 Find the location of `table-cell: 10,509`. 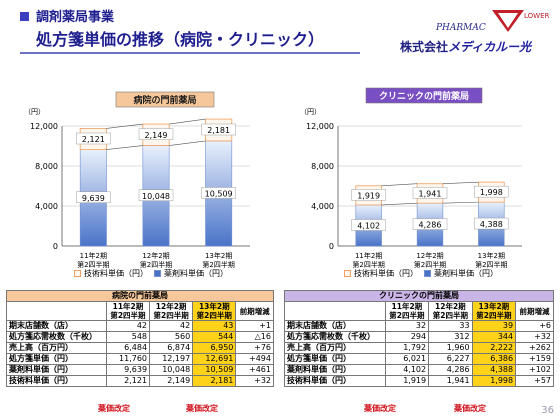

table-cell: 10,509 is located at coordinates (214, 370).